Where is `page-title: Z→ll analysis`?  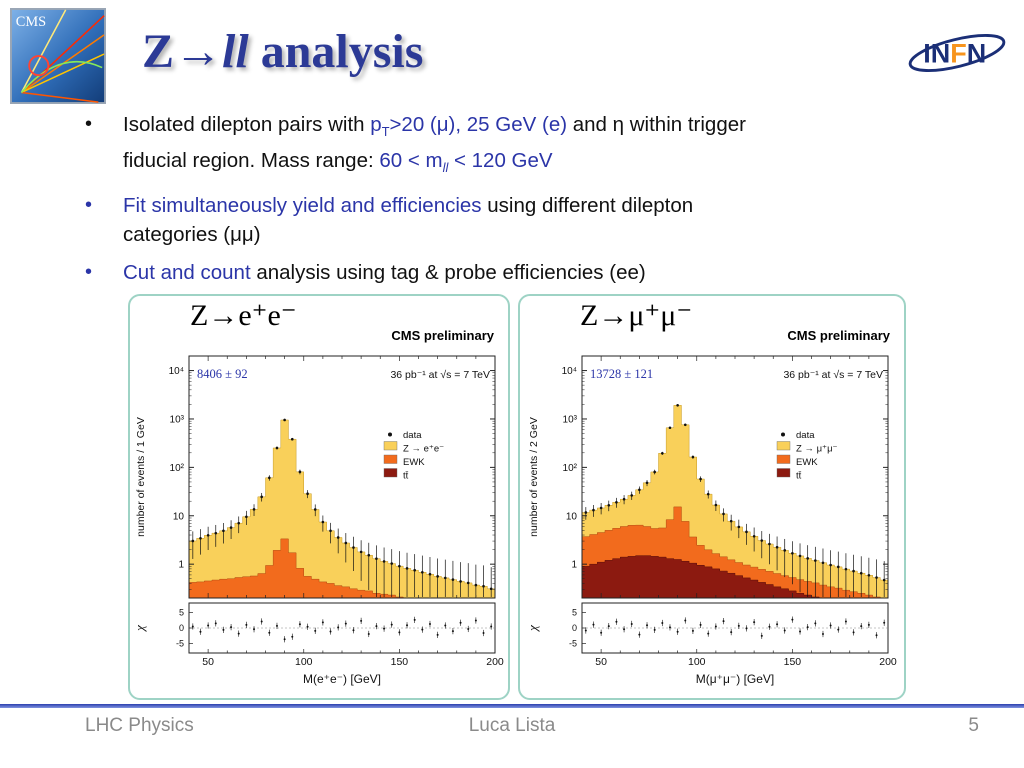
page-title: Z→ll analysis is located at coordinates (282, 51).